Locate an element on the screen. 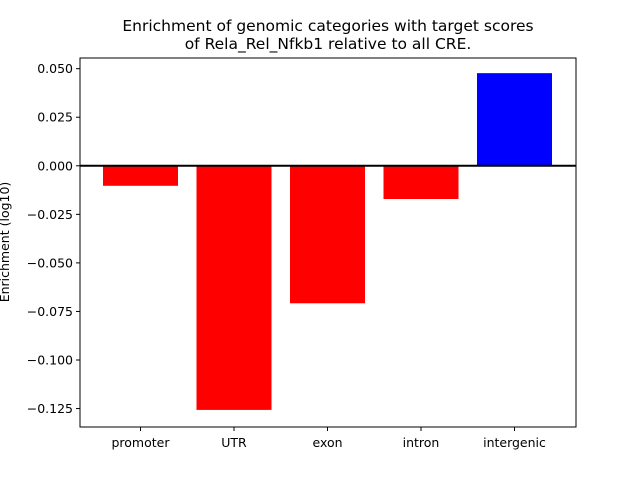  x-axis-ticks: promoter UTR exon intron intergenic is located at coordinates (328, 438).